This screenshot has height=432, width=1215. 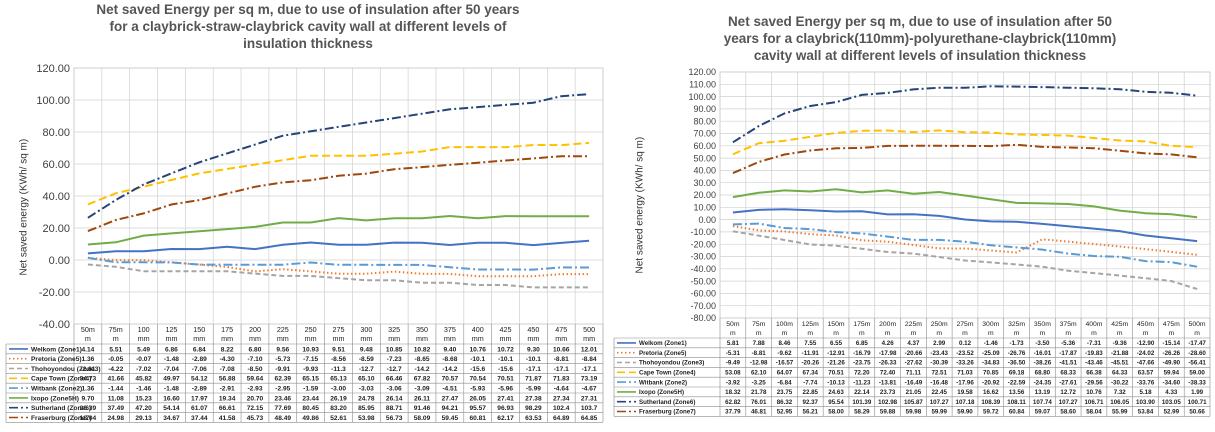 What do you see at coordinates (836, 402) in the screenshot?
I see `data-label: 95.54` at bounding box center [836, 402].